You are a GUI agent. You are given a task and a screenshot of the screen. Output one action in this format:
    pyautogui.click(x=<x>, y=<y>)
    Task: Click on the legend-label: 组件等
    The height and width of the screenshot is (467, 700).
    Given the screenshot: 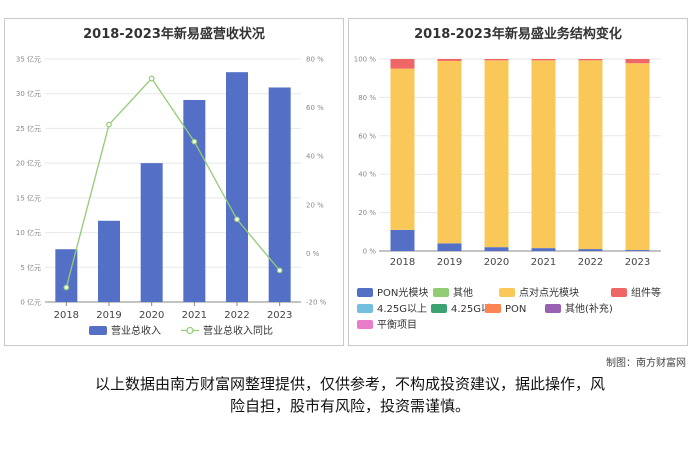 What is the action you would take?
    pyautogui.click(x=646, y=292)
    